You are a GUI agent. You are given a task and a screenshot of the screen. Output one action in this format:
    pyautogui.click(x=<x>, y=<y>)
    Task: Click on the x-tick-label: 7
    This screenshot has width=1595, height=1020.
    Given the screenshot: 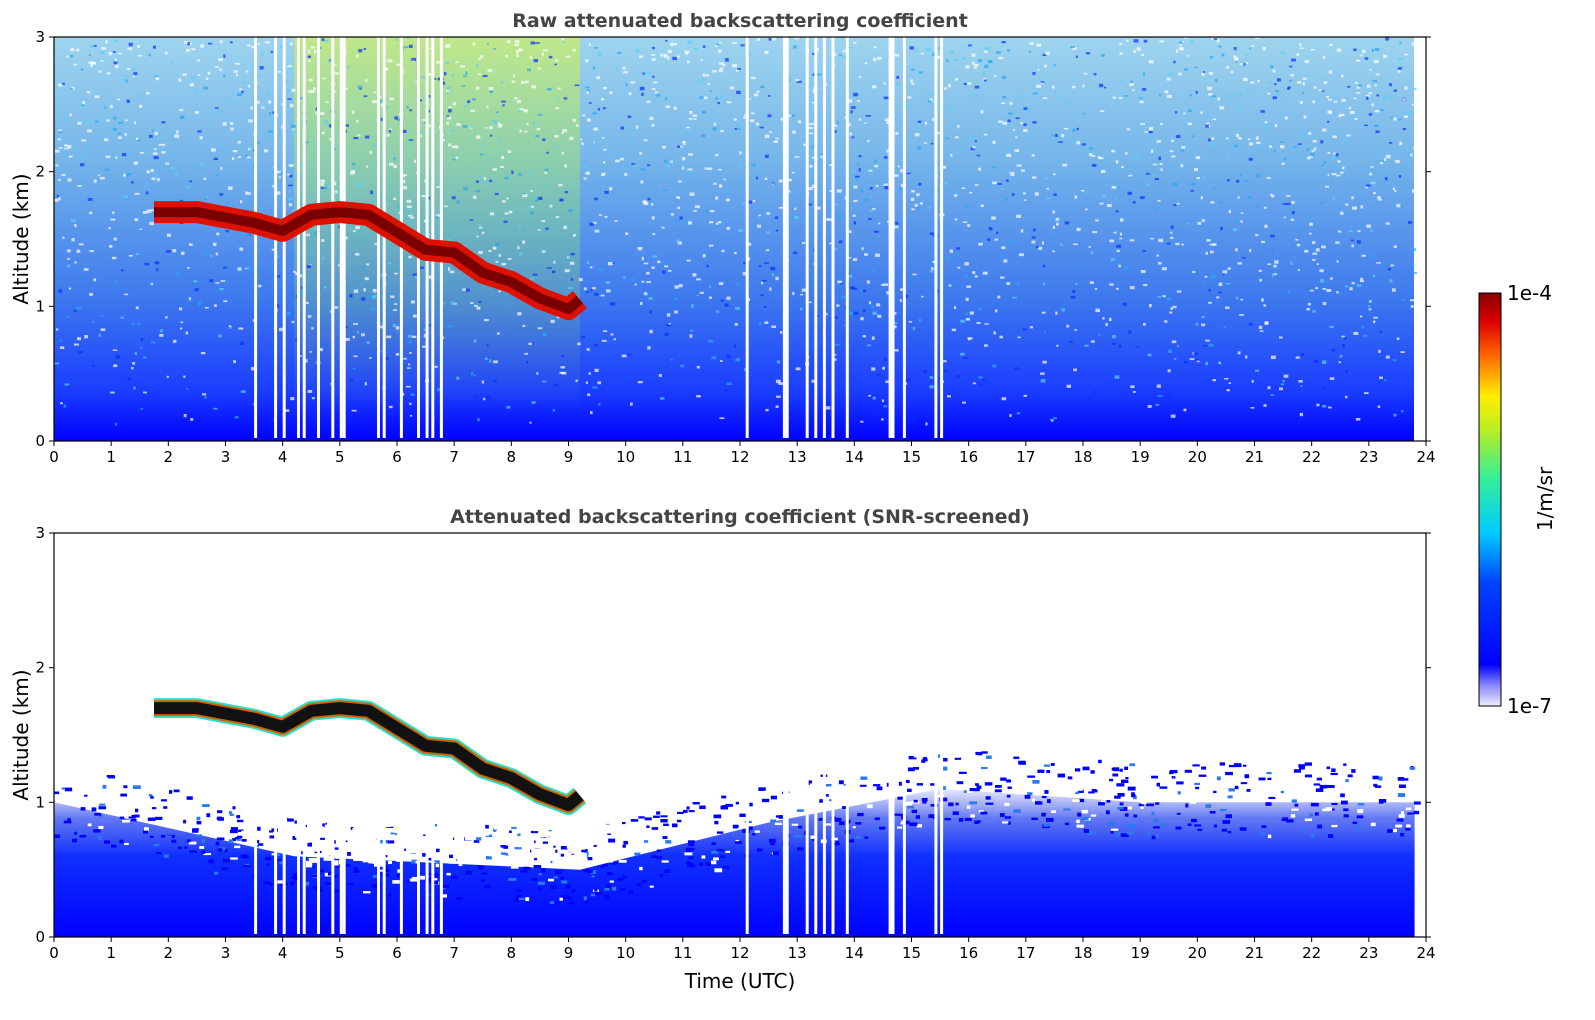 What is the action you would take?
    pyautogui.click(x=454, y=457)
    